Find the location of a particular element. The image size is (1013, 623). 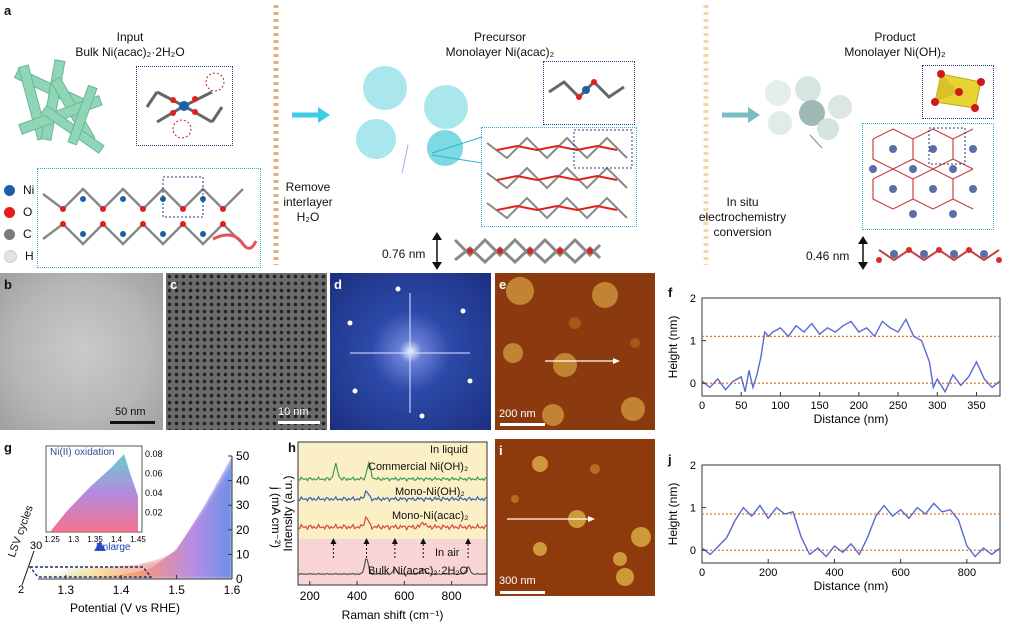

o-swatch is located at coordinates (9, 212).